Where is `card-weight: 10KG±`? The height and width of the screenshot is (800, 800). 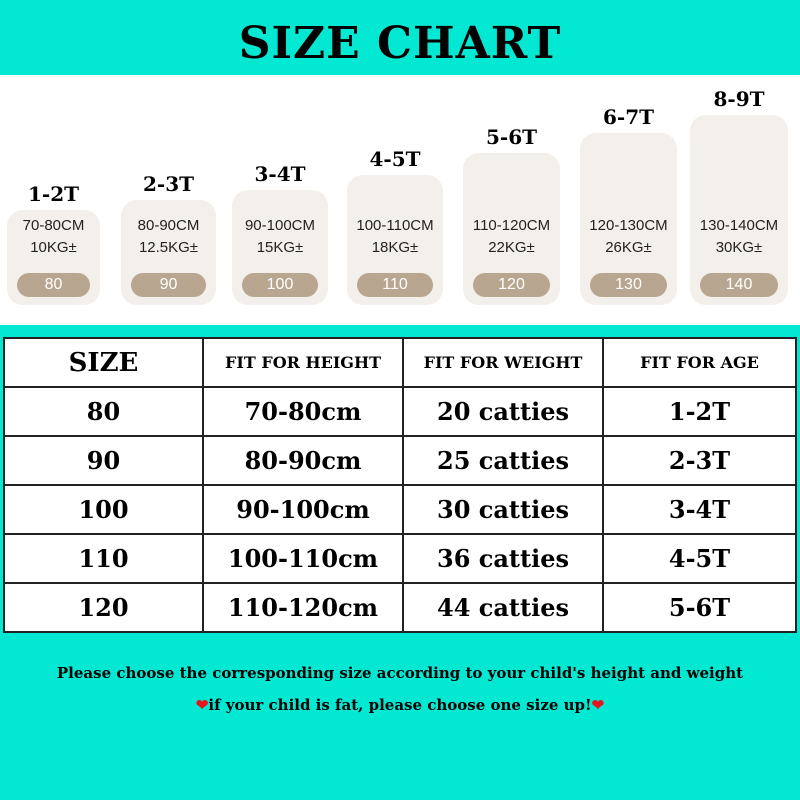 card-weight: 10KG± is located at coordinates (53, 247).